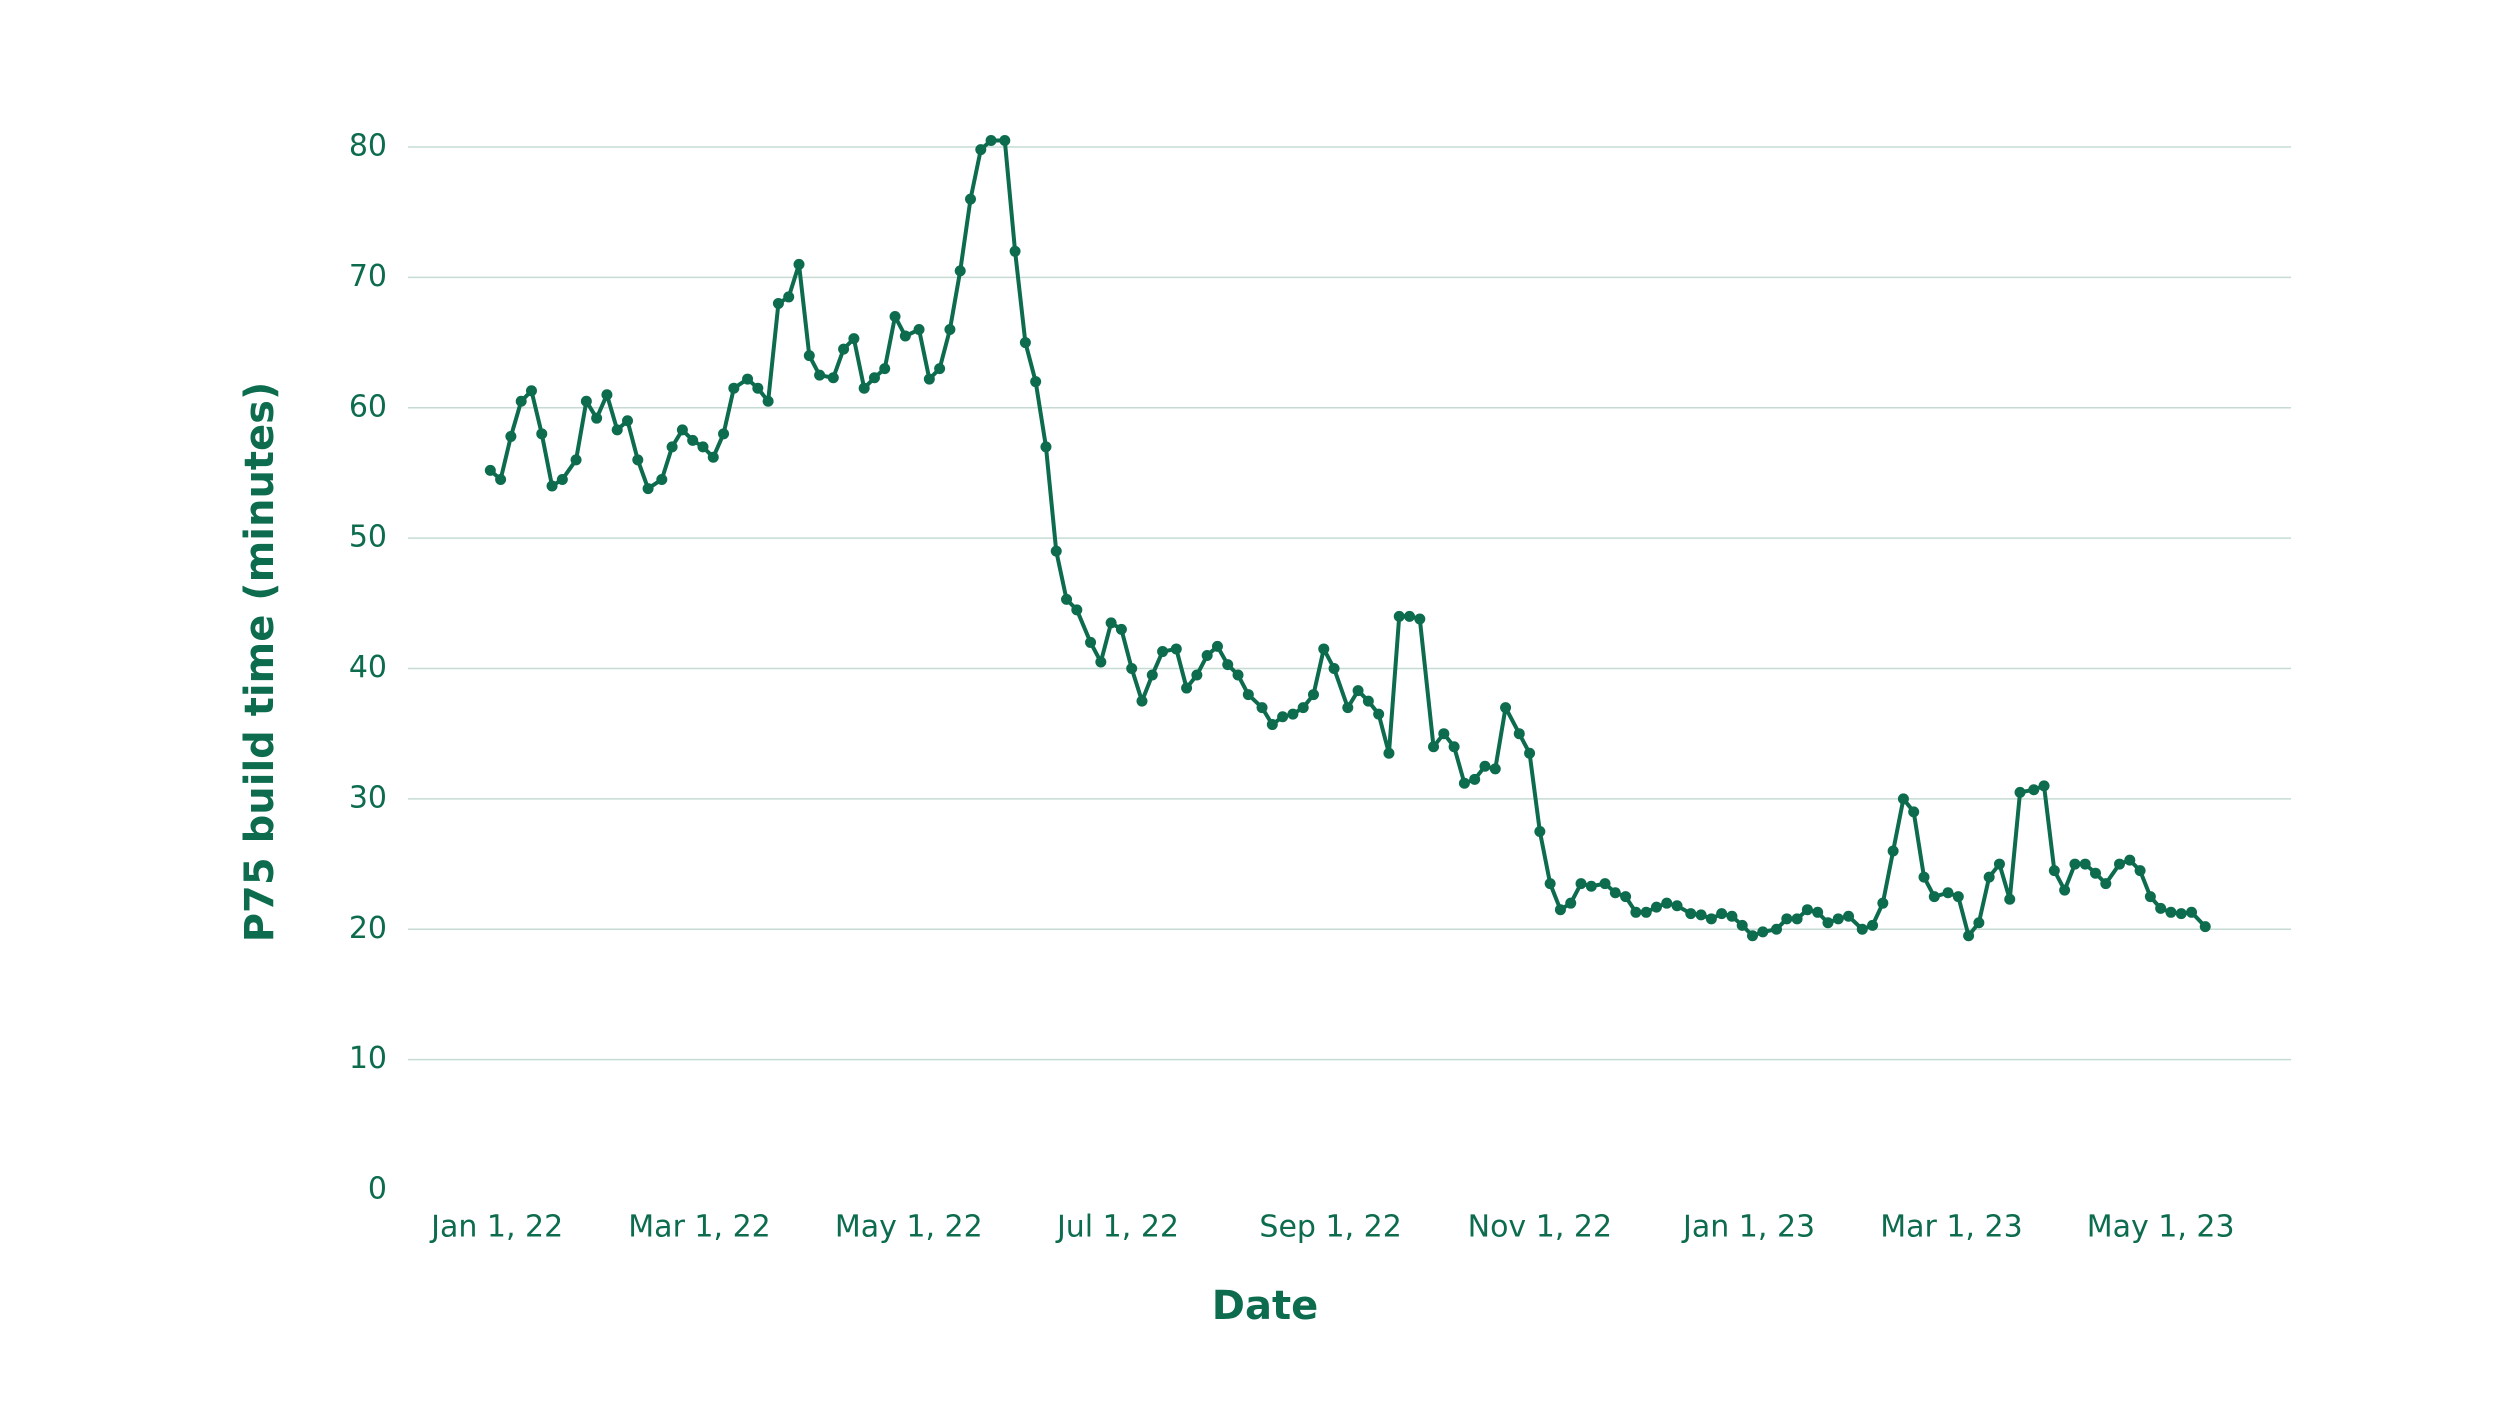 The image size is (2500, 1416). Describe the element at coordinates (368, 797) in the screenshot. I see `y-tick-label: 30` at that location.